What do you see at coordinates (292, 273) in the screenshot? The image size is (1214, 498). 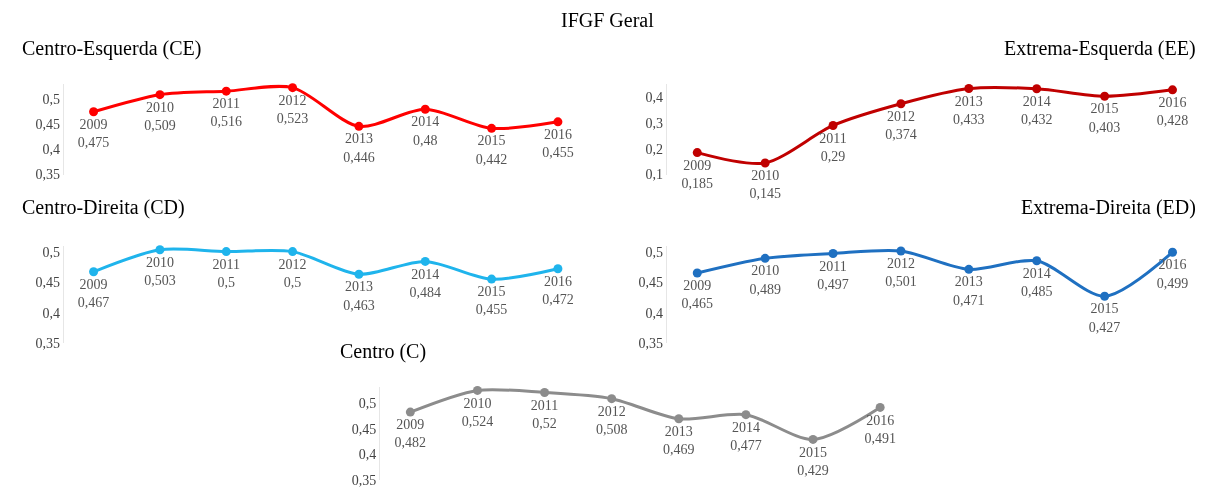 I see `data-label: 2012 0,5` at bounding box center [292, 273].